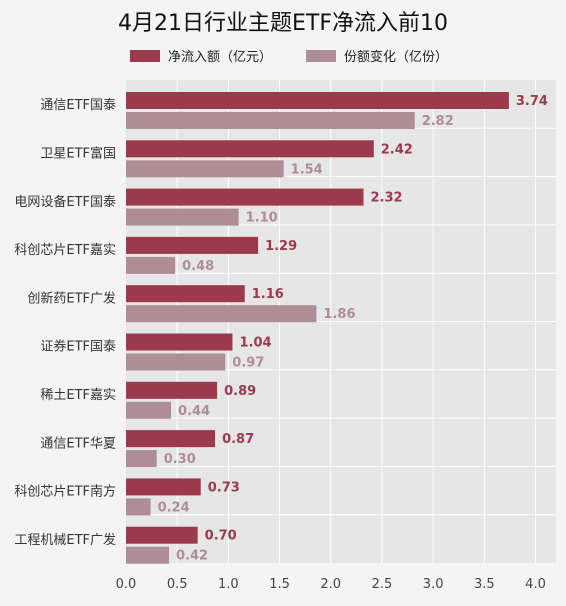 This screenshot has width=566, height=606. What do you see at coordinates (268, 294) in the screenshot?
I see `data-label-net-inflow: 1.16` at bounding box center [268, 294].